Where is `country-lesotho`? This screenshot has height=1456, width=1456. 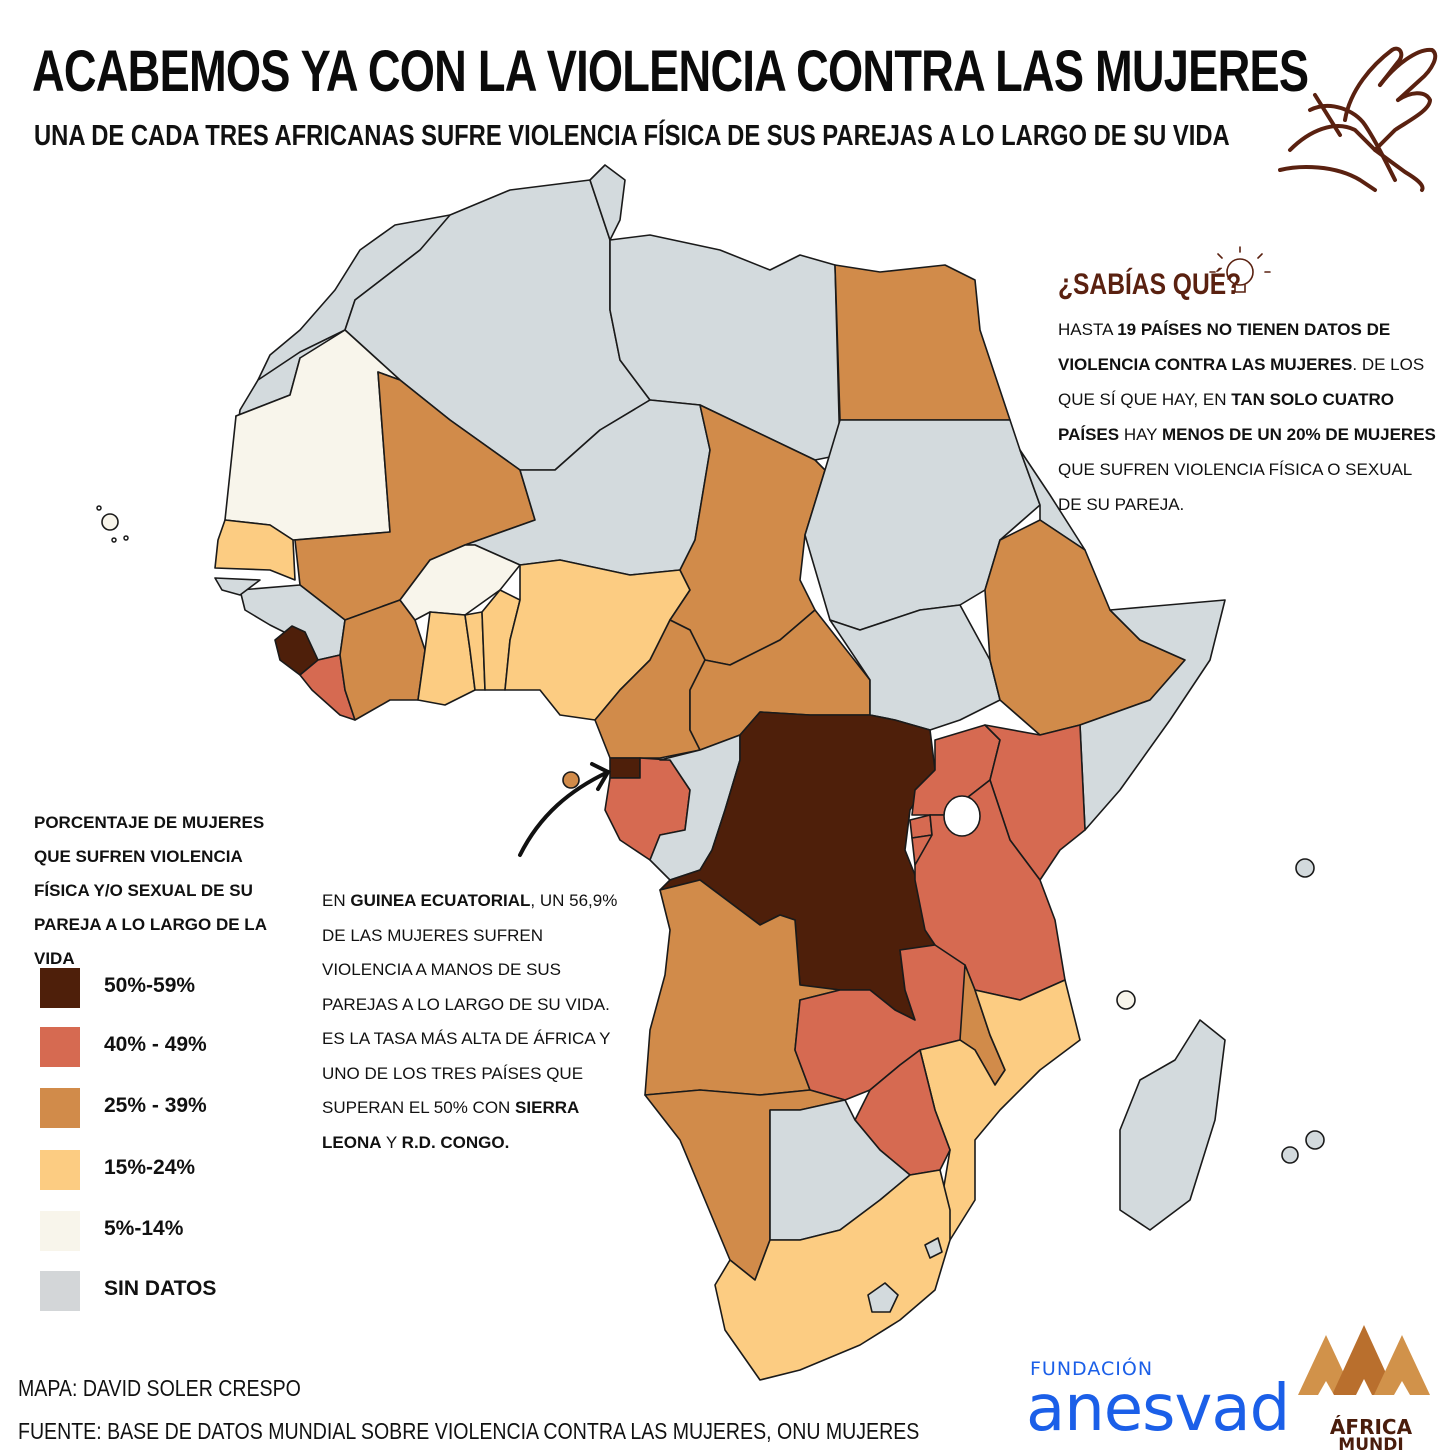 country-lesotho is located at coordinates (883, 1297).